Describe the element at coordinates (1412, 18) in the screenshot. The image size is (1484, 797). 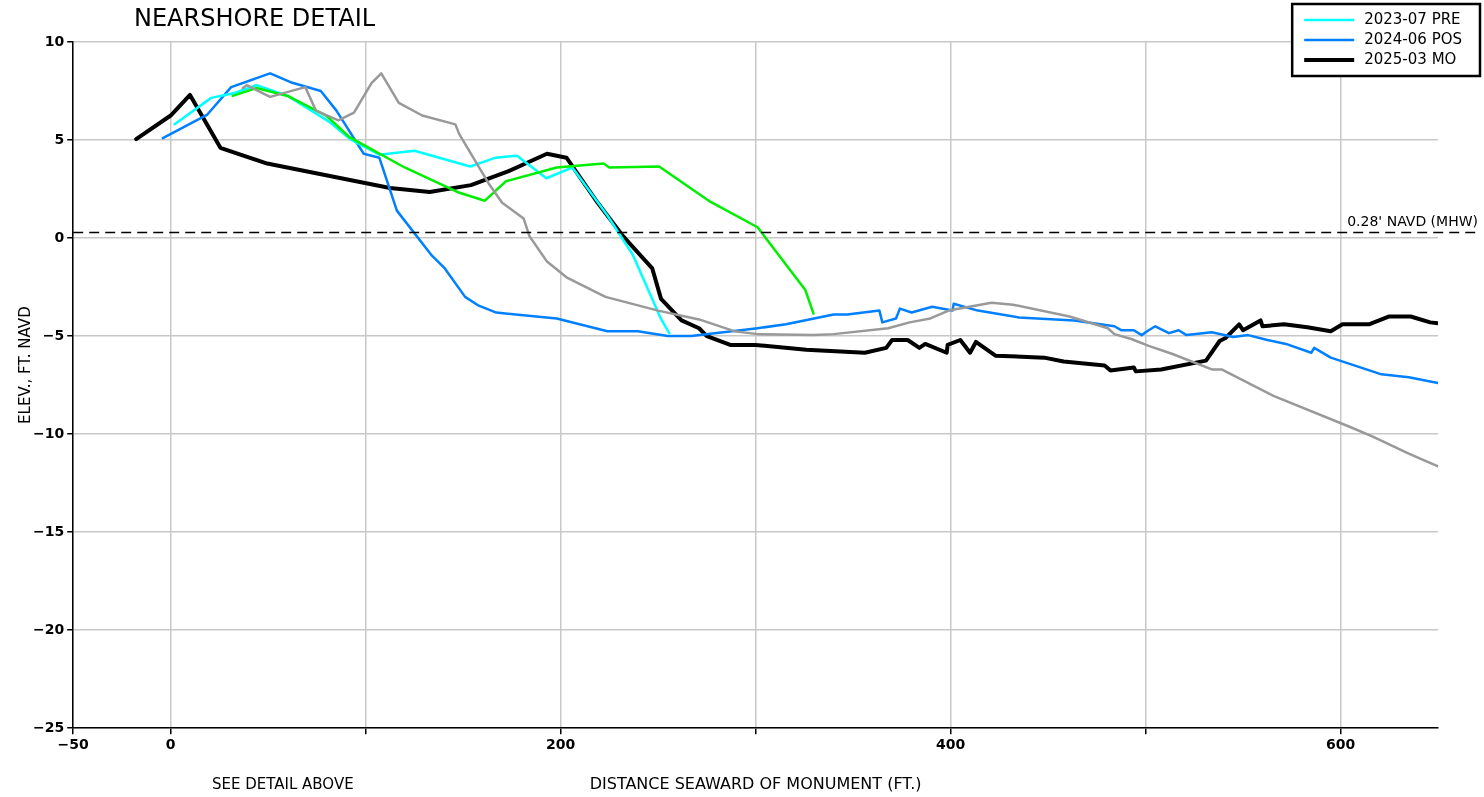
I see `legend-label: 2023-07 PRE` at that location.